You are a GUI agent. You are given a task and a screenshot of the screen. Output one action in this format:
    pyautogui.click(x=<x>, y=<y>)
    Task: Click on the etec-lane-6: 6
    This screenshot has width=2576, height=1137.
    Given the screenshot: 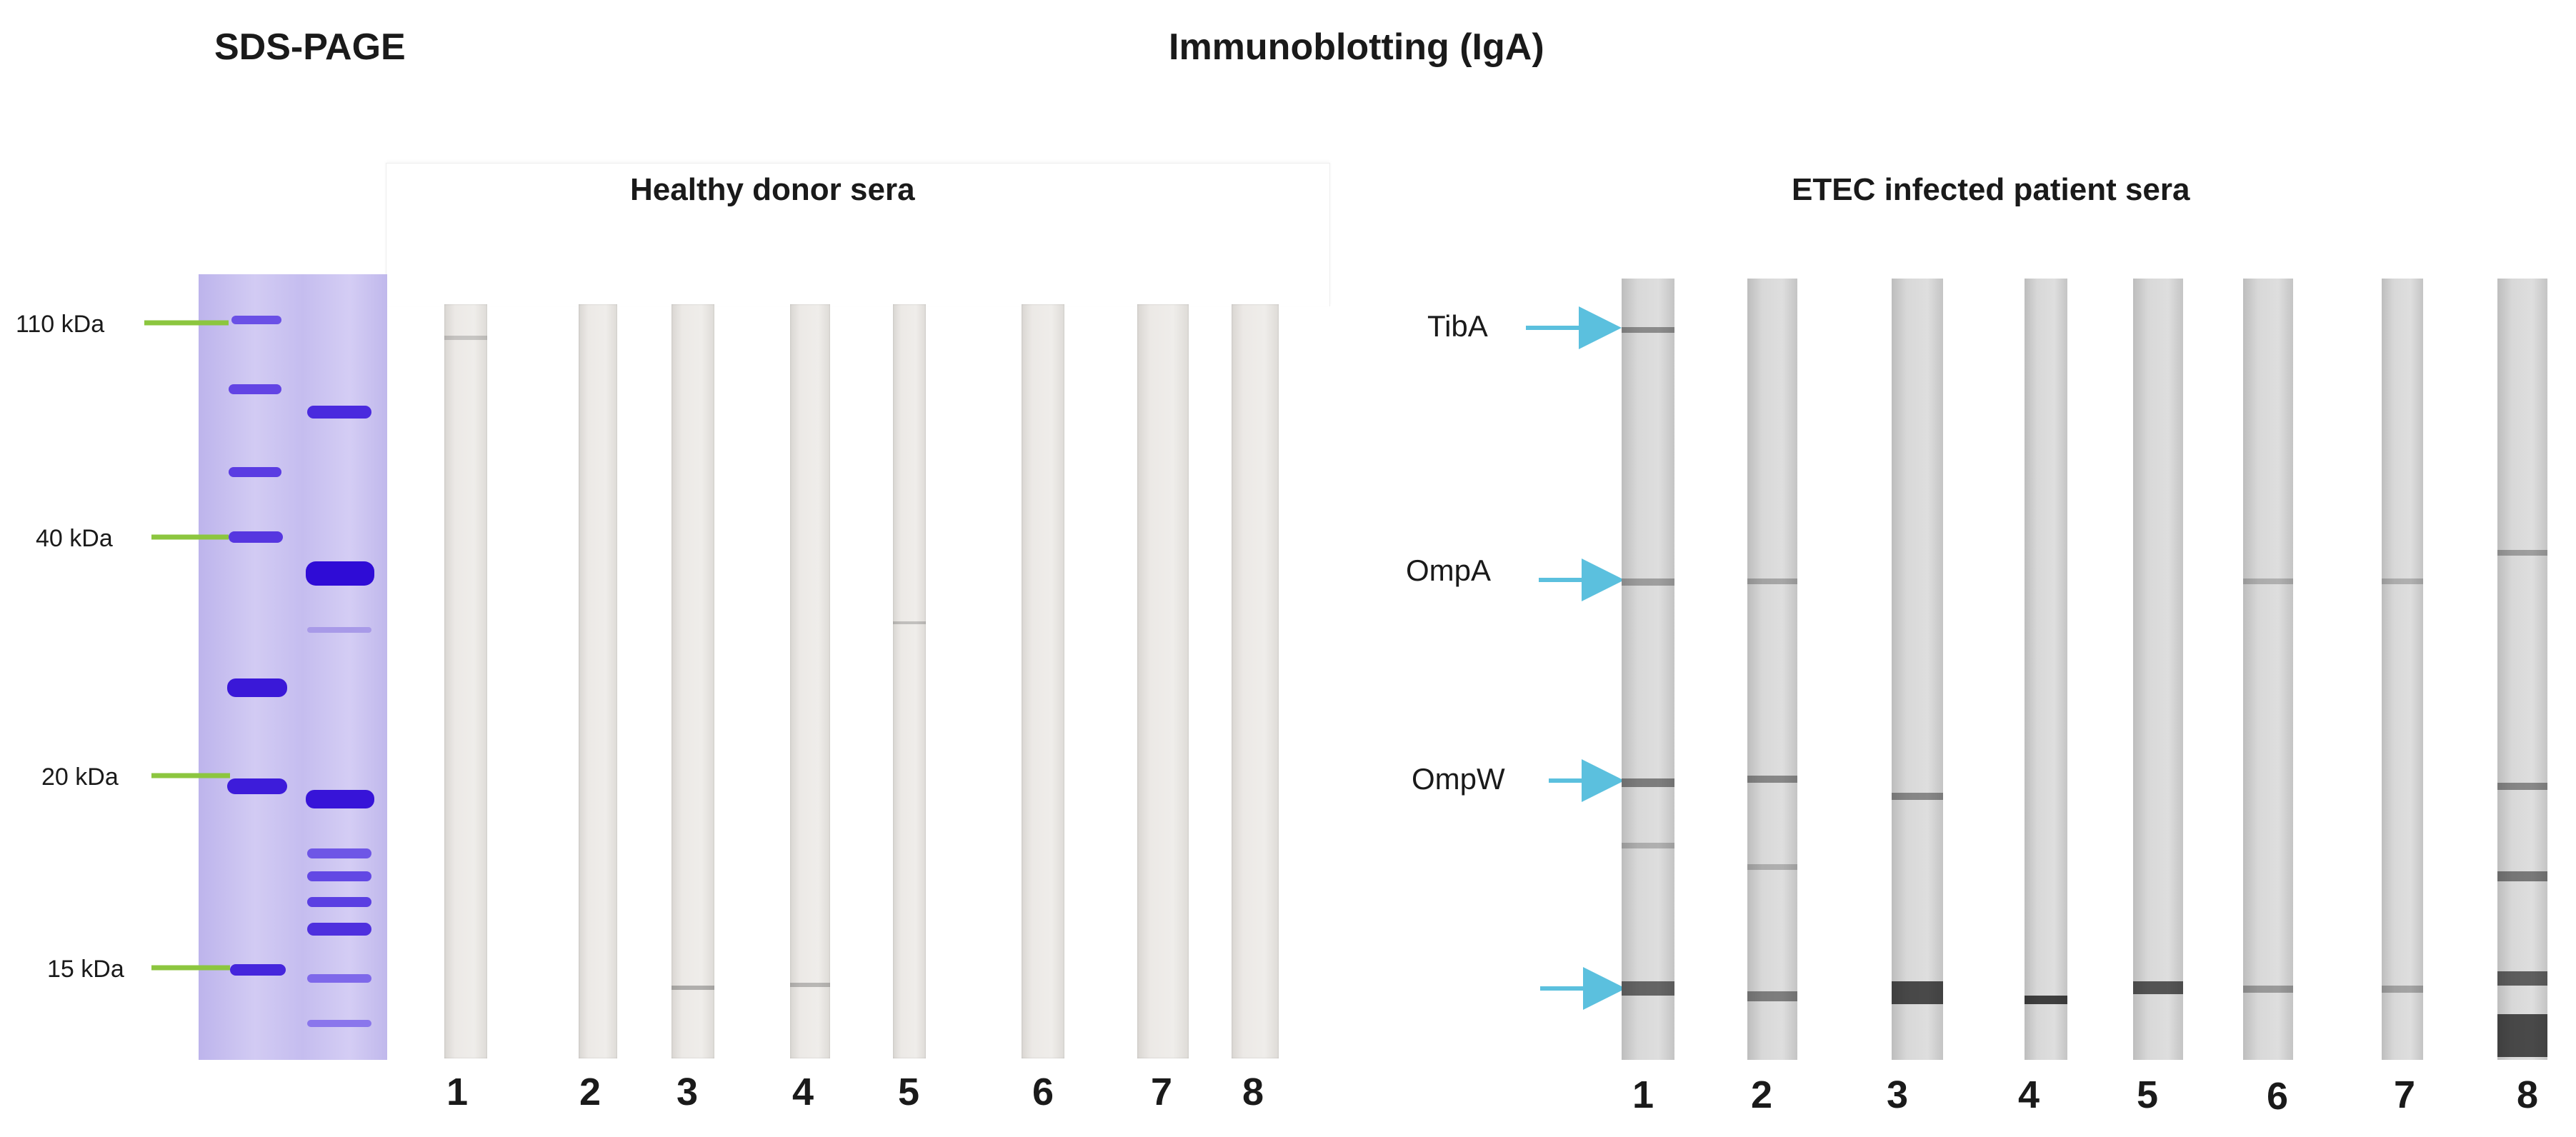 What is the action you would take?
    pyautogui.click(x=2278, y=1096)
    